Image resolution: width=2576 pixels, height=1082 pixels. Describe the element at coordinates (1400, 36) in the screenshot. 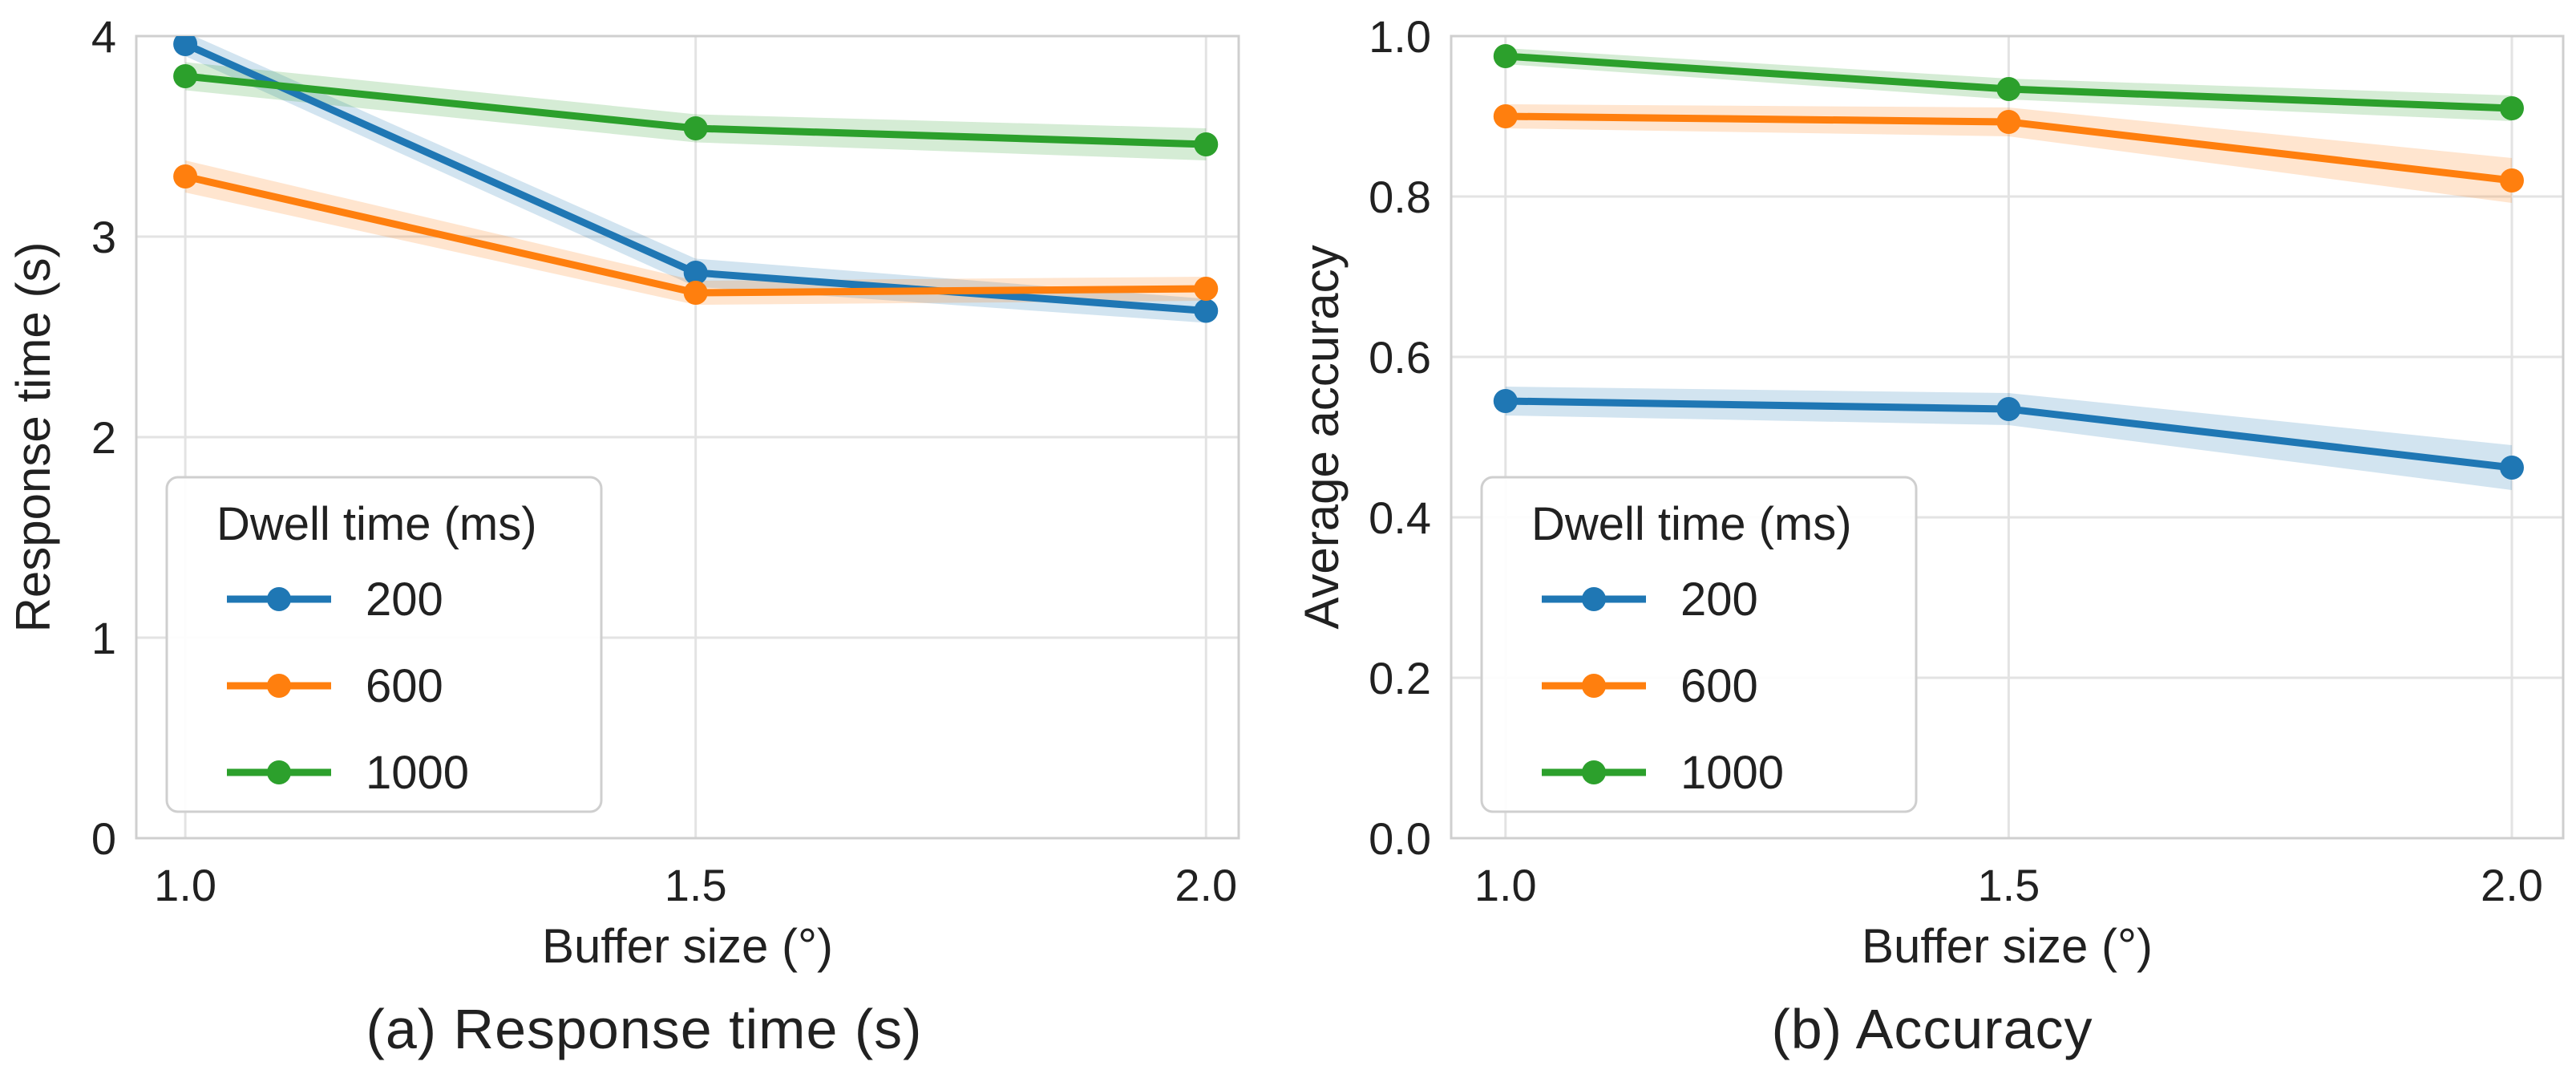

I see `y-tick-label: 1.0` at that location.